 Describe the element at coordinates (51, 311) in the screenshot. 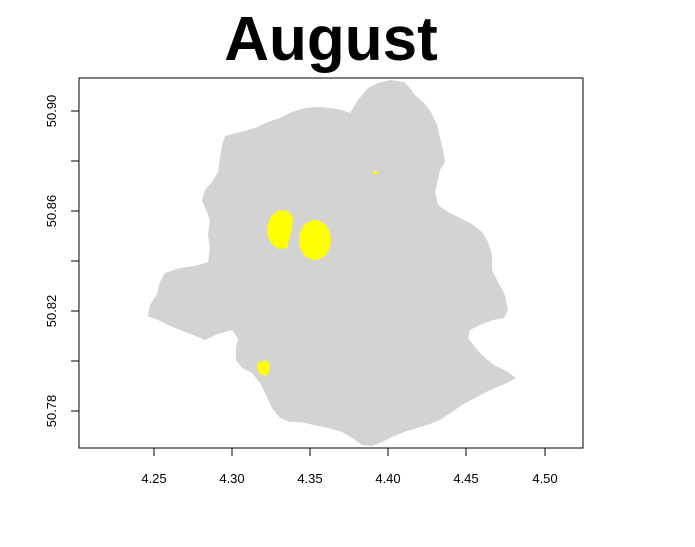

I see `y-tick-label: 50.82` at that location.